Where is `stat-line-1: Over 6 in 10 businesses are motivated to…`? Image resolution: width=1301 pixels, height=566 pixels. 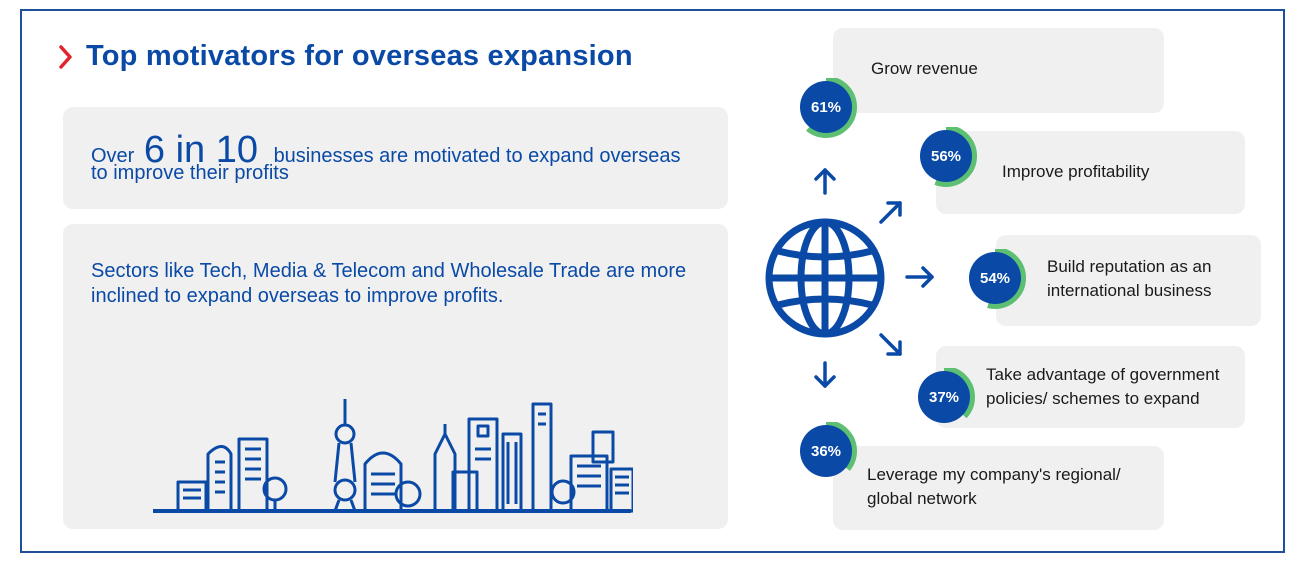
stat-line-1: Over 6 in 10 businesses are motivated to… is located at coordinates (385, 151).